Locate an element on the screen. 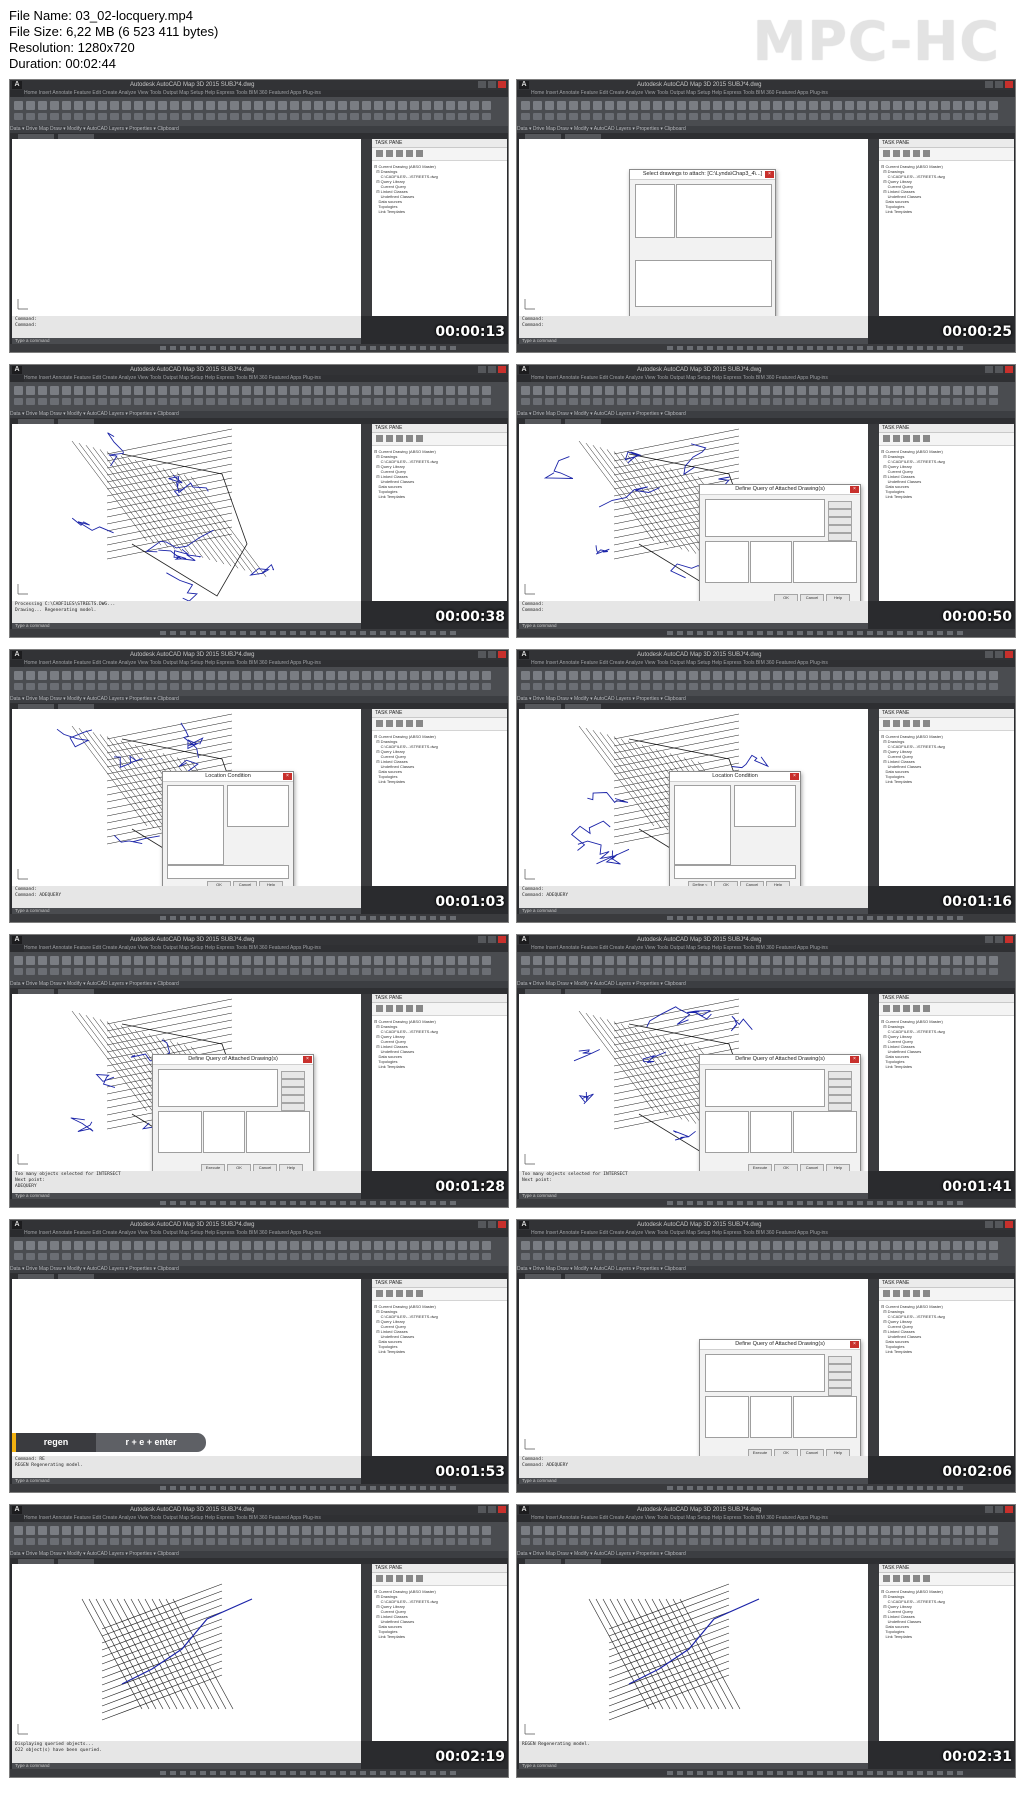 The height and width of the screenshot is (1798, 1024). tree-item: Current Query is located at coordinates (390, 186).